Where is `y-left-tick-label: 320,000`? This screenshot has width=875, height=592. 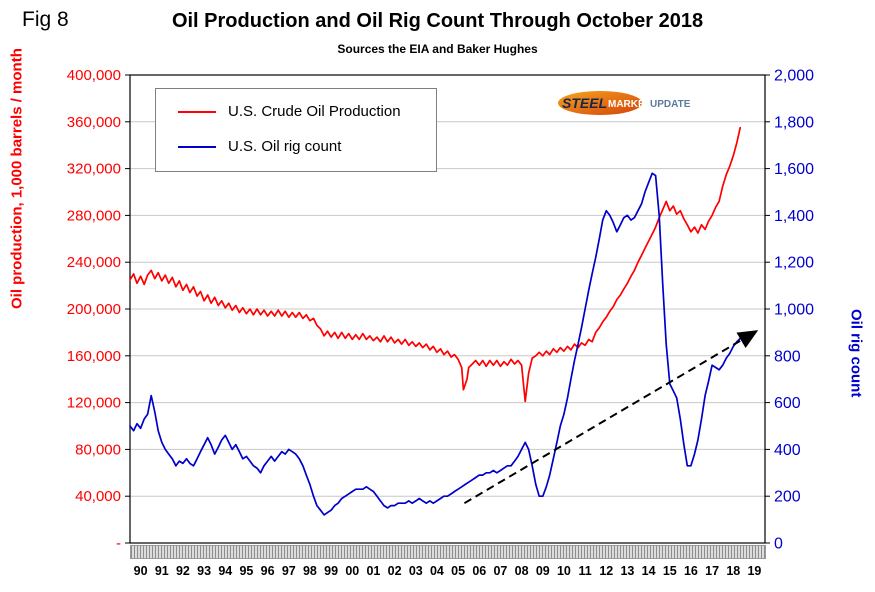 y-left-tick-label: 320,000 is located at coordinates (94, 169).